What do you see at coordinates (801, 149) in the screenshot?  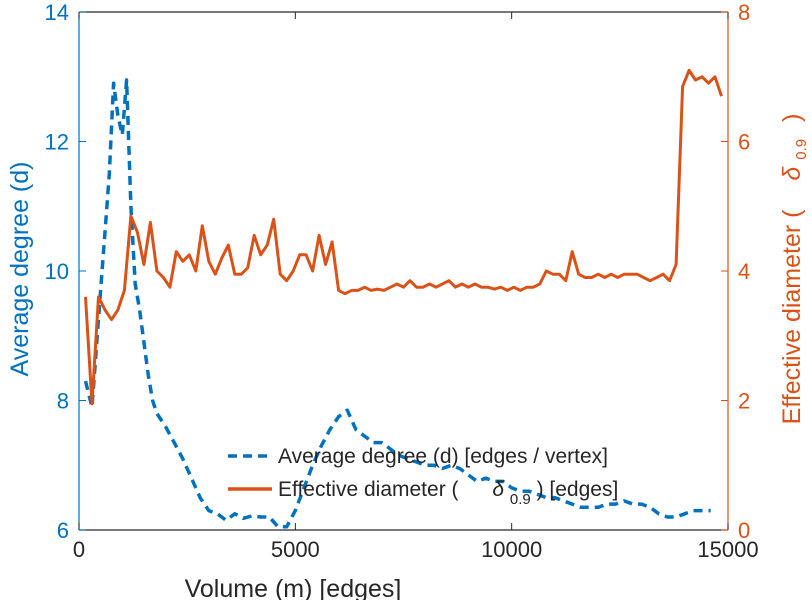 I see `right-y-label-sub: 0.9` at bounding box center [801, 149].